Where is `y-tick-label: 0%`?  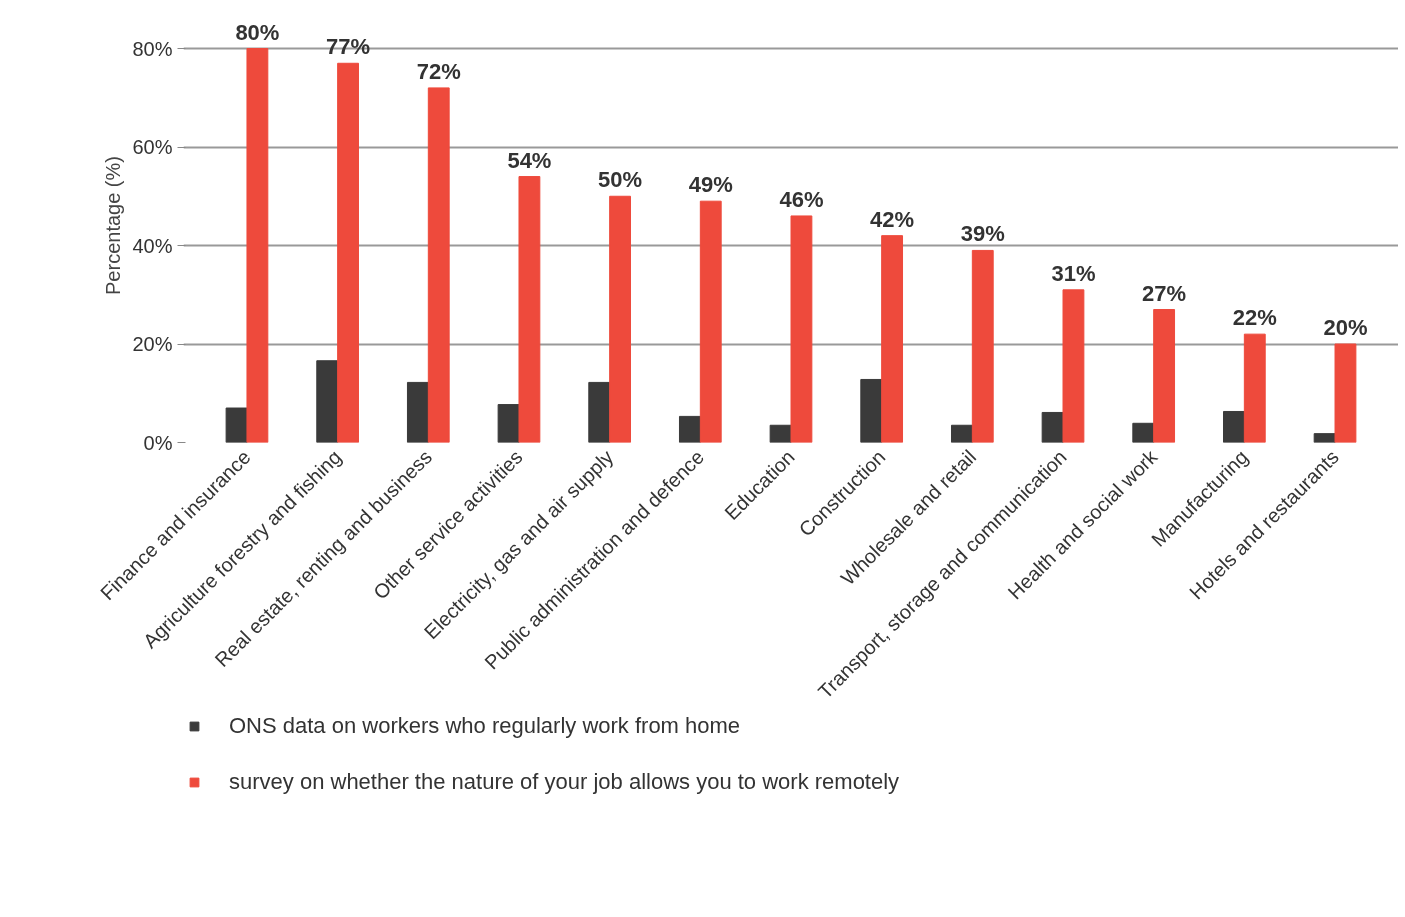
y-tick-label: 0% is located at coordinates (158, 442).